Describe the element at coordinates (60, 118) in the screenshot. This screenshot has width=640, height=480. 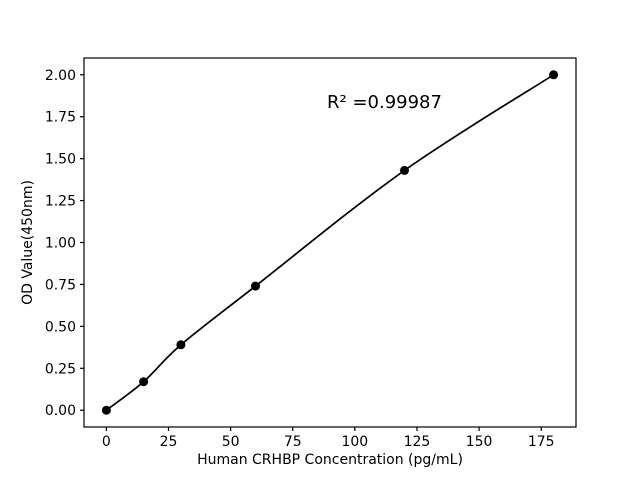
I see `y-tick-label: 1.75` at that location.